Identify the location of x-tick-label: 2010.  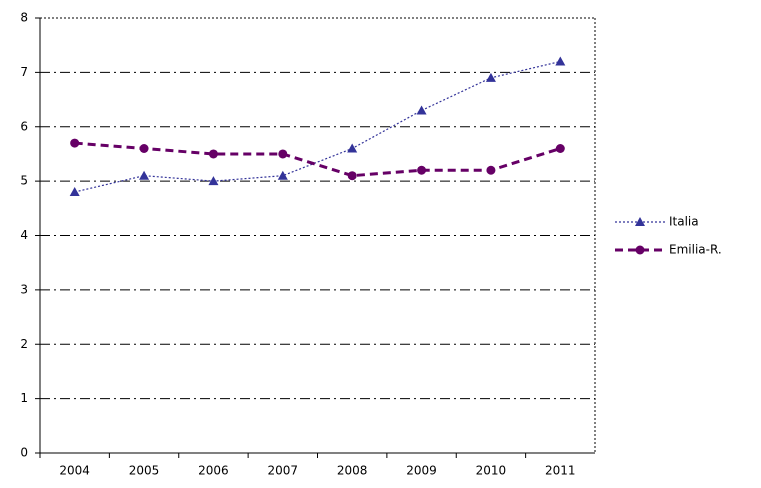
(491, 471).